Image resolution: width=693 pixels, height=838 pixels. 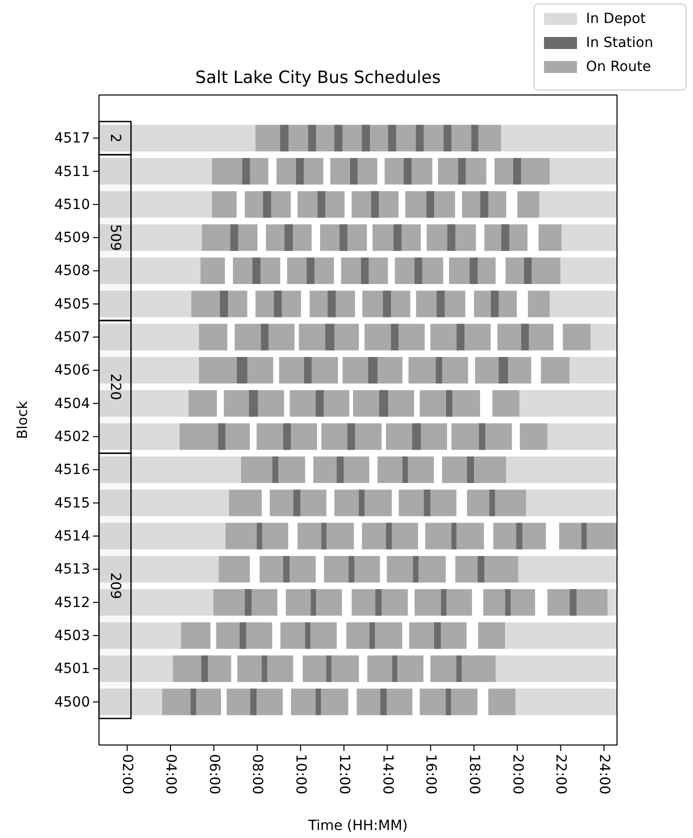 What do you see at coordinates (72, 172) in the screenshot?
I see `y-tick-label: 4511` at bounding box center [72, 172].